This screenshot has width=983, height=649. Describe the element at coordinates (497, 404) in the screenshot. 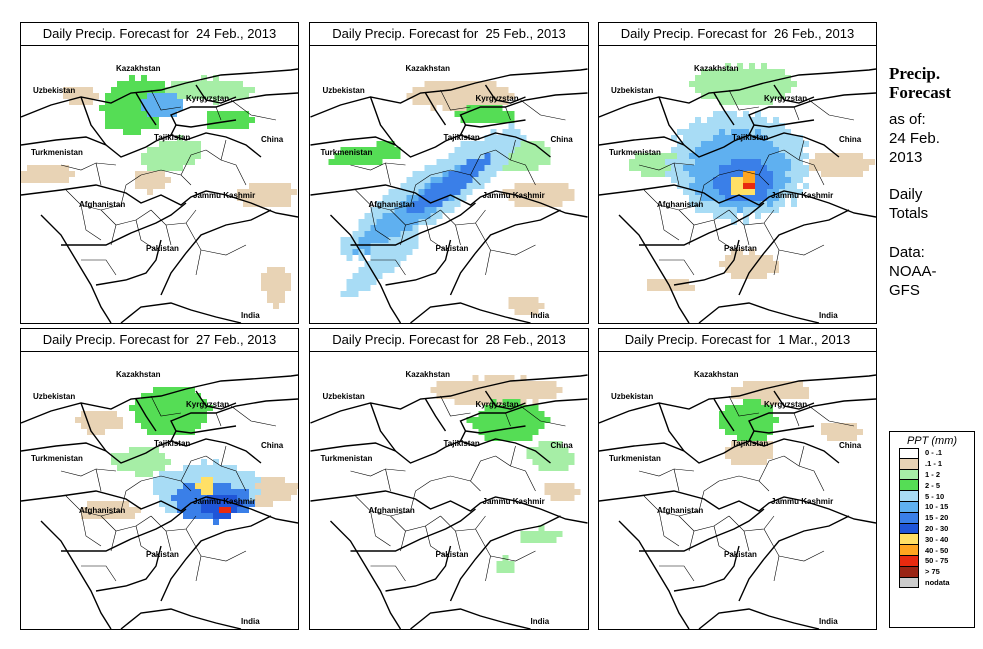

I see `map-label-kyrgyzstan: Kyrgyzstan` at that location.